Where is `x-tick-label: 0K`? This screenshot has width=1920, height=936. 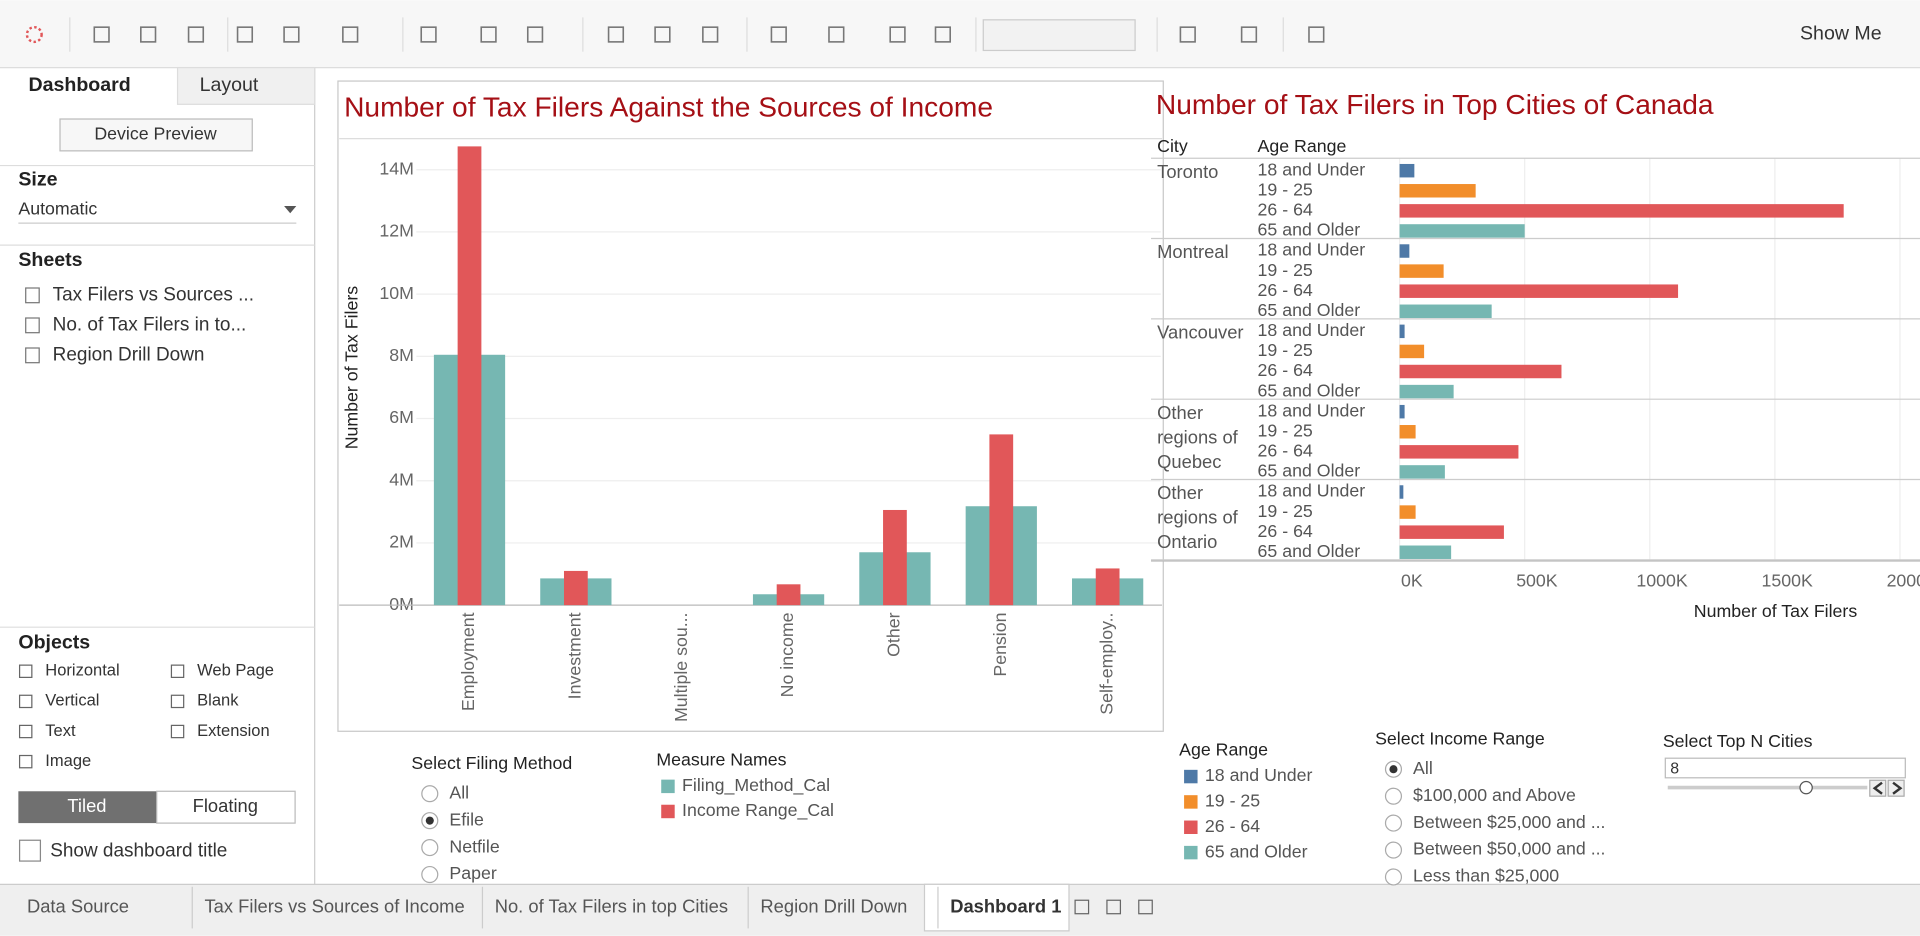 x-tick-label: 0K is located at coordinates (1412, 581).